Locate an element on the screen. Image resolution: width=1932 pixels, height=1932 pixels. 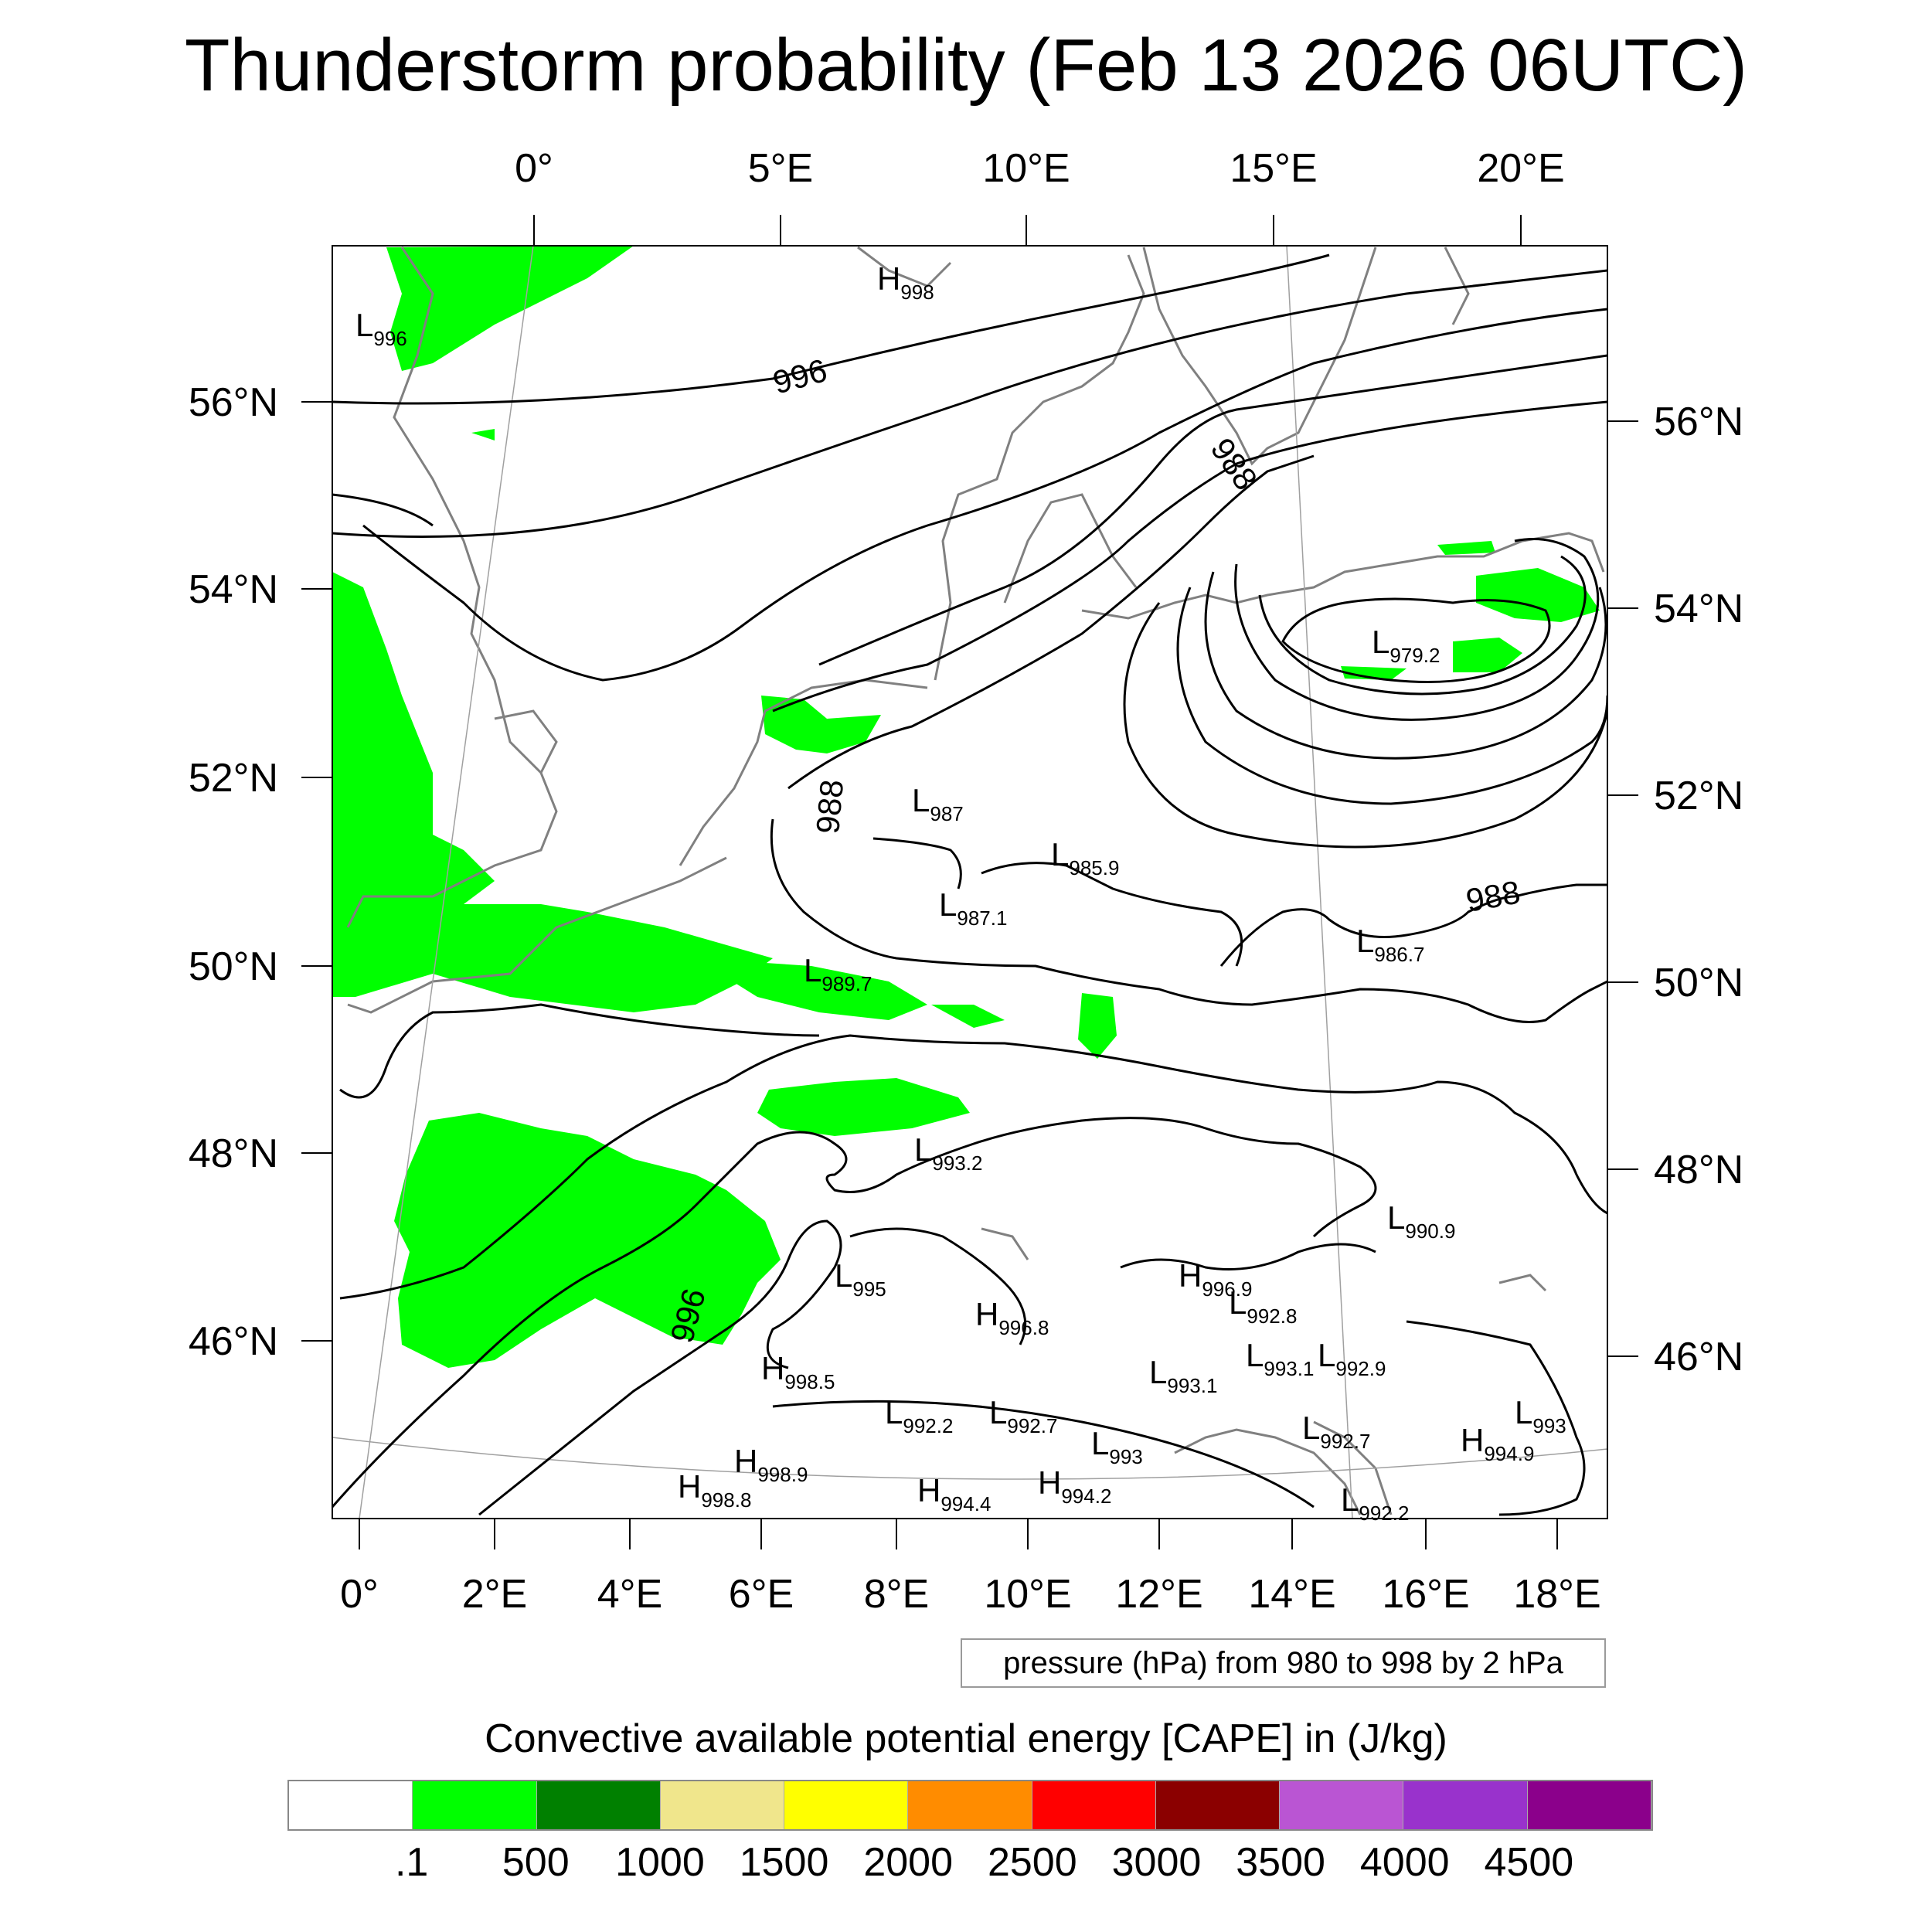
pressure-center: H994.9 is located at coordinates (1497, 1444).